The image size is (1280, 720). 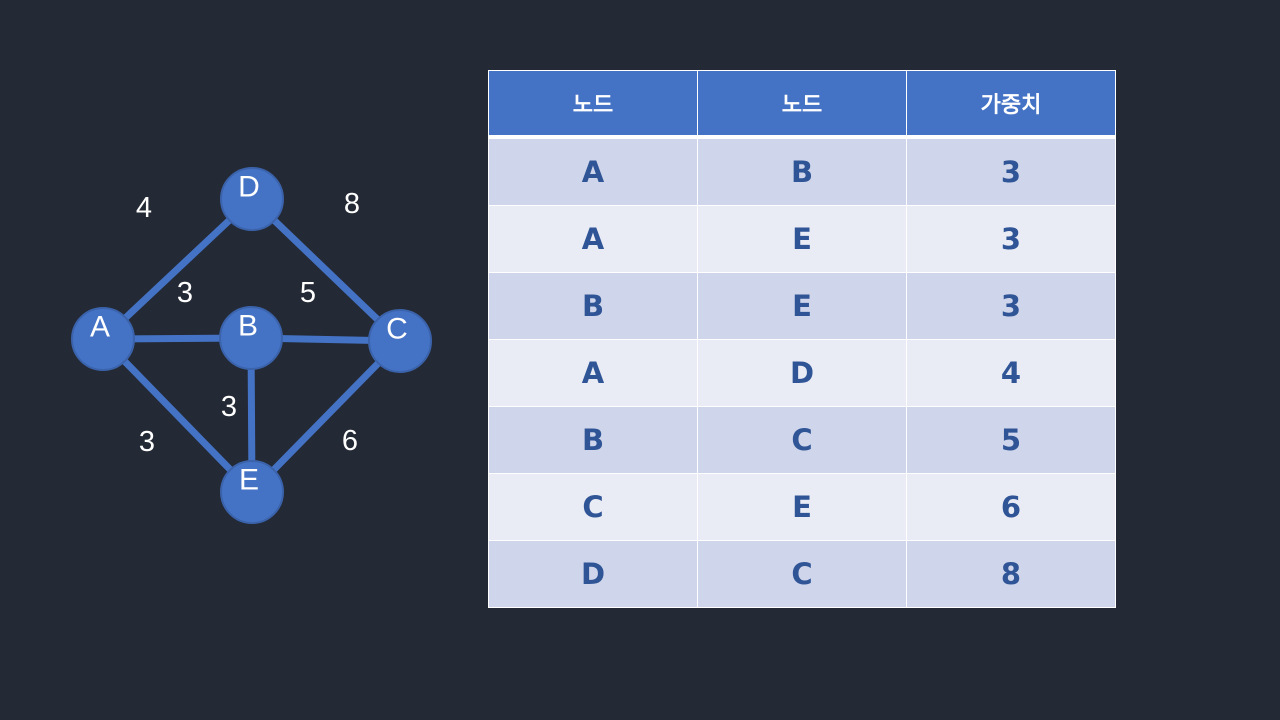 What do you see at coordinates (1011, 104) in the screenshot?
I see `header-weight: 가중치` at bounding box center [1011, 104].